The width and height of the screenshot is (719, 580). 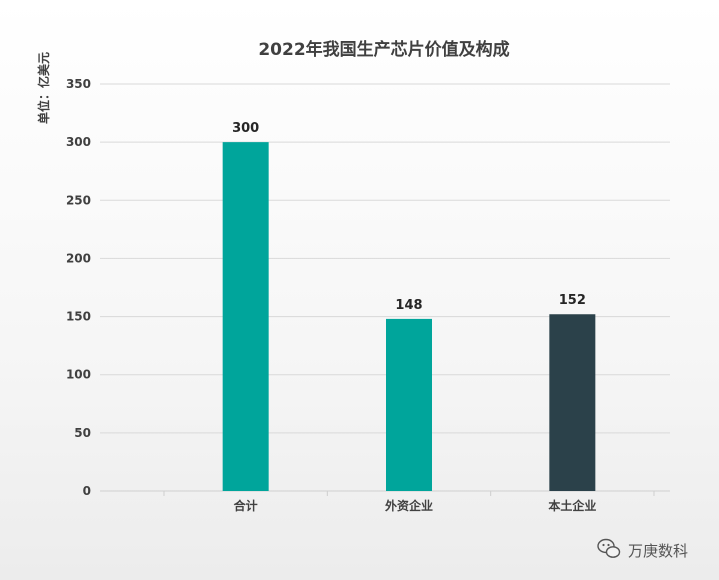 What do you see at coordinates (78, 142) in the screenshot?
I see `y-tick-label: 300` at bounding box center [78, 142].